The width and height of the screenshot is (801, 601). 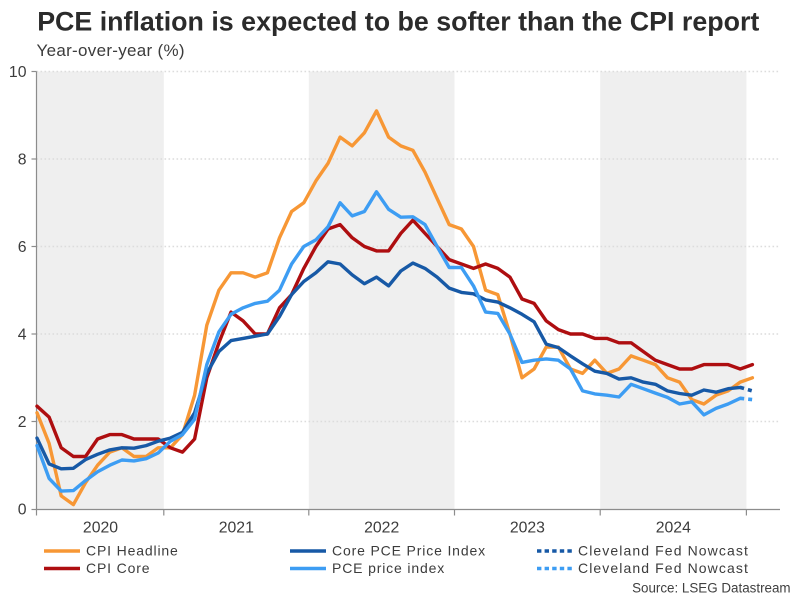 What do you see at coordinates (22, 510) in the screenshot?
I see `svg-text: 0` at bounding box center [22, 510].